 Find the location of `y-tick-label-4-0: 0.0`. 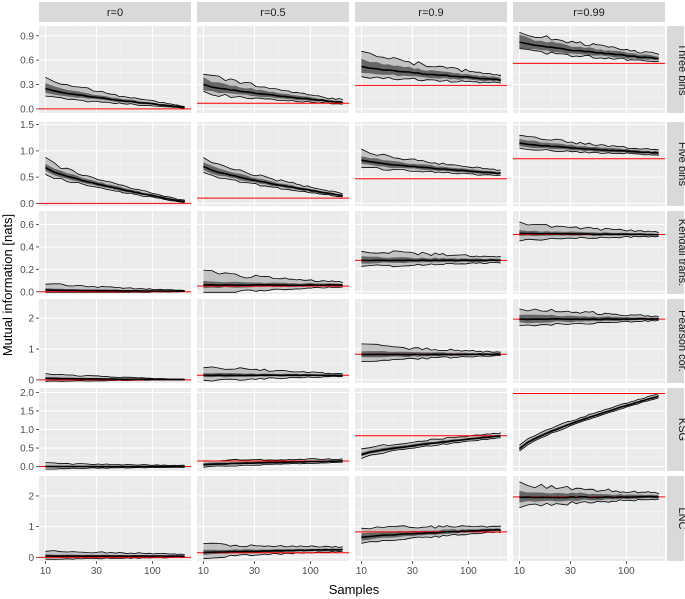

y-tick-label-4-0: 0.0 is located at coordinates (27, 467).